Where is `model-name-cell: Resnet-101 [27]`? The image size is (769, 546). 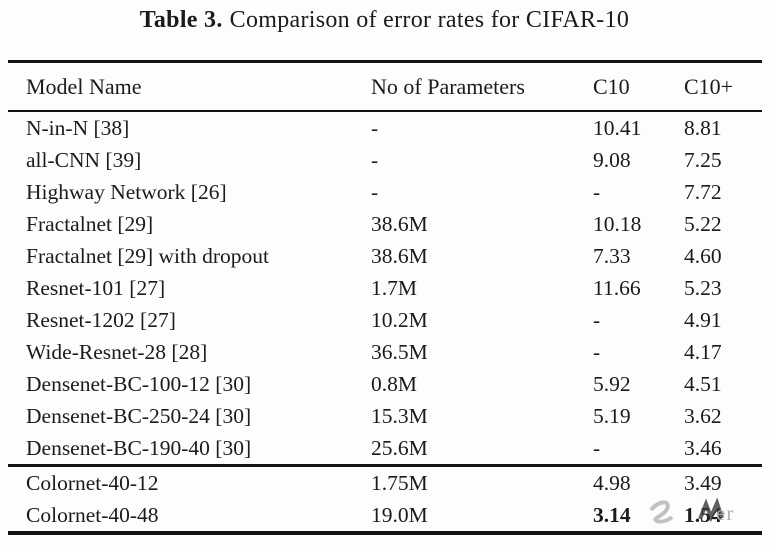 model-name-cell: Resnet-101 [27] is located at coordinates (96, 287).